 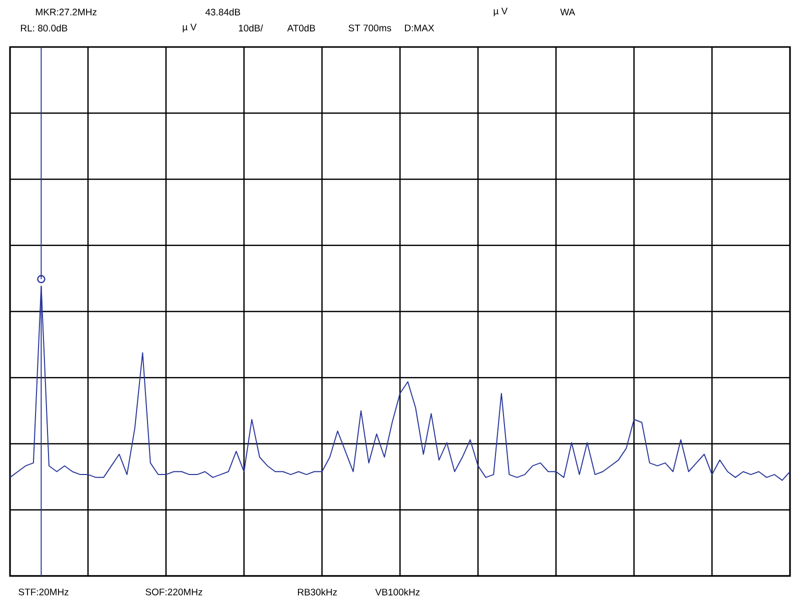 What do you see at coordinates (44, 28) in the screenshot?
I see `text: RL: 80.0dB` at bounding box center [44, 28].